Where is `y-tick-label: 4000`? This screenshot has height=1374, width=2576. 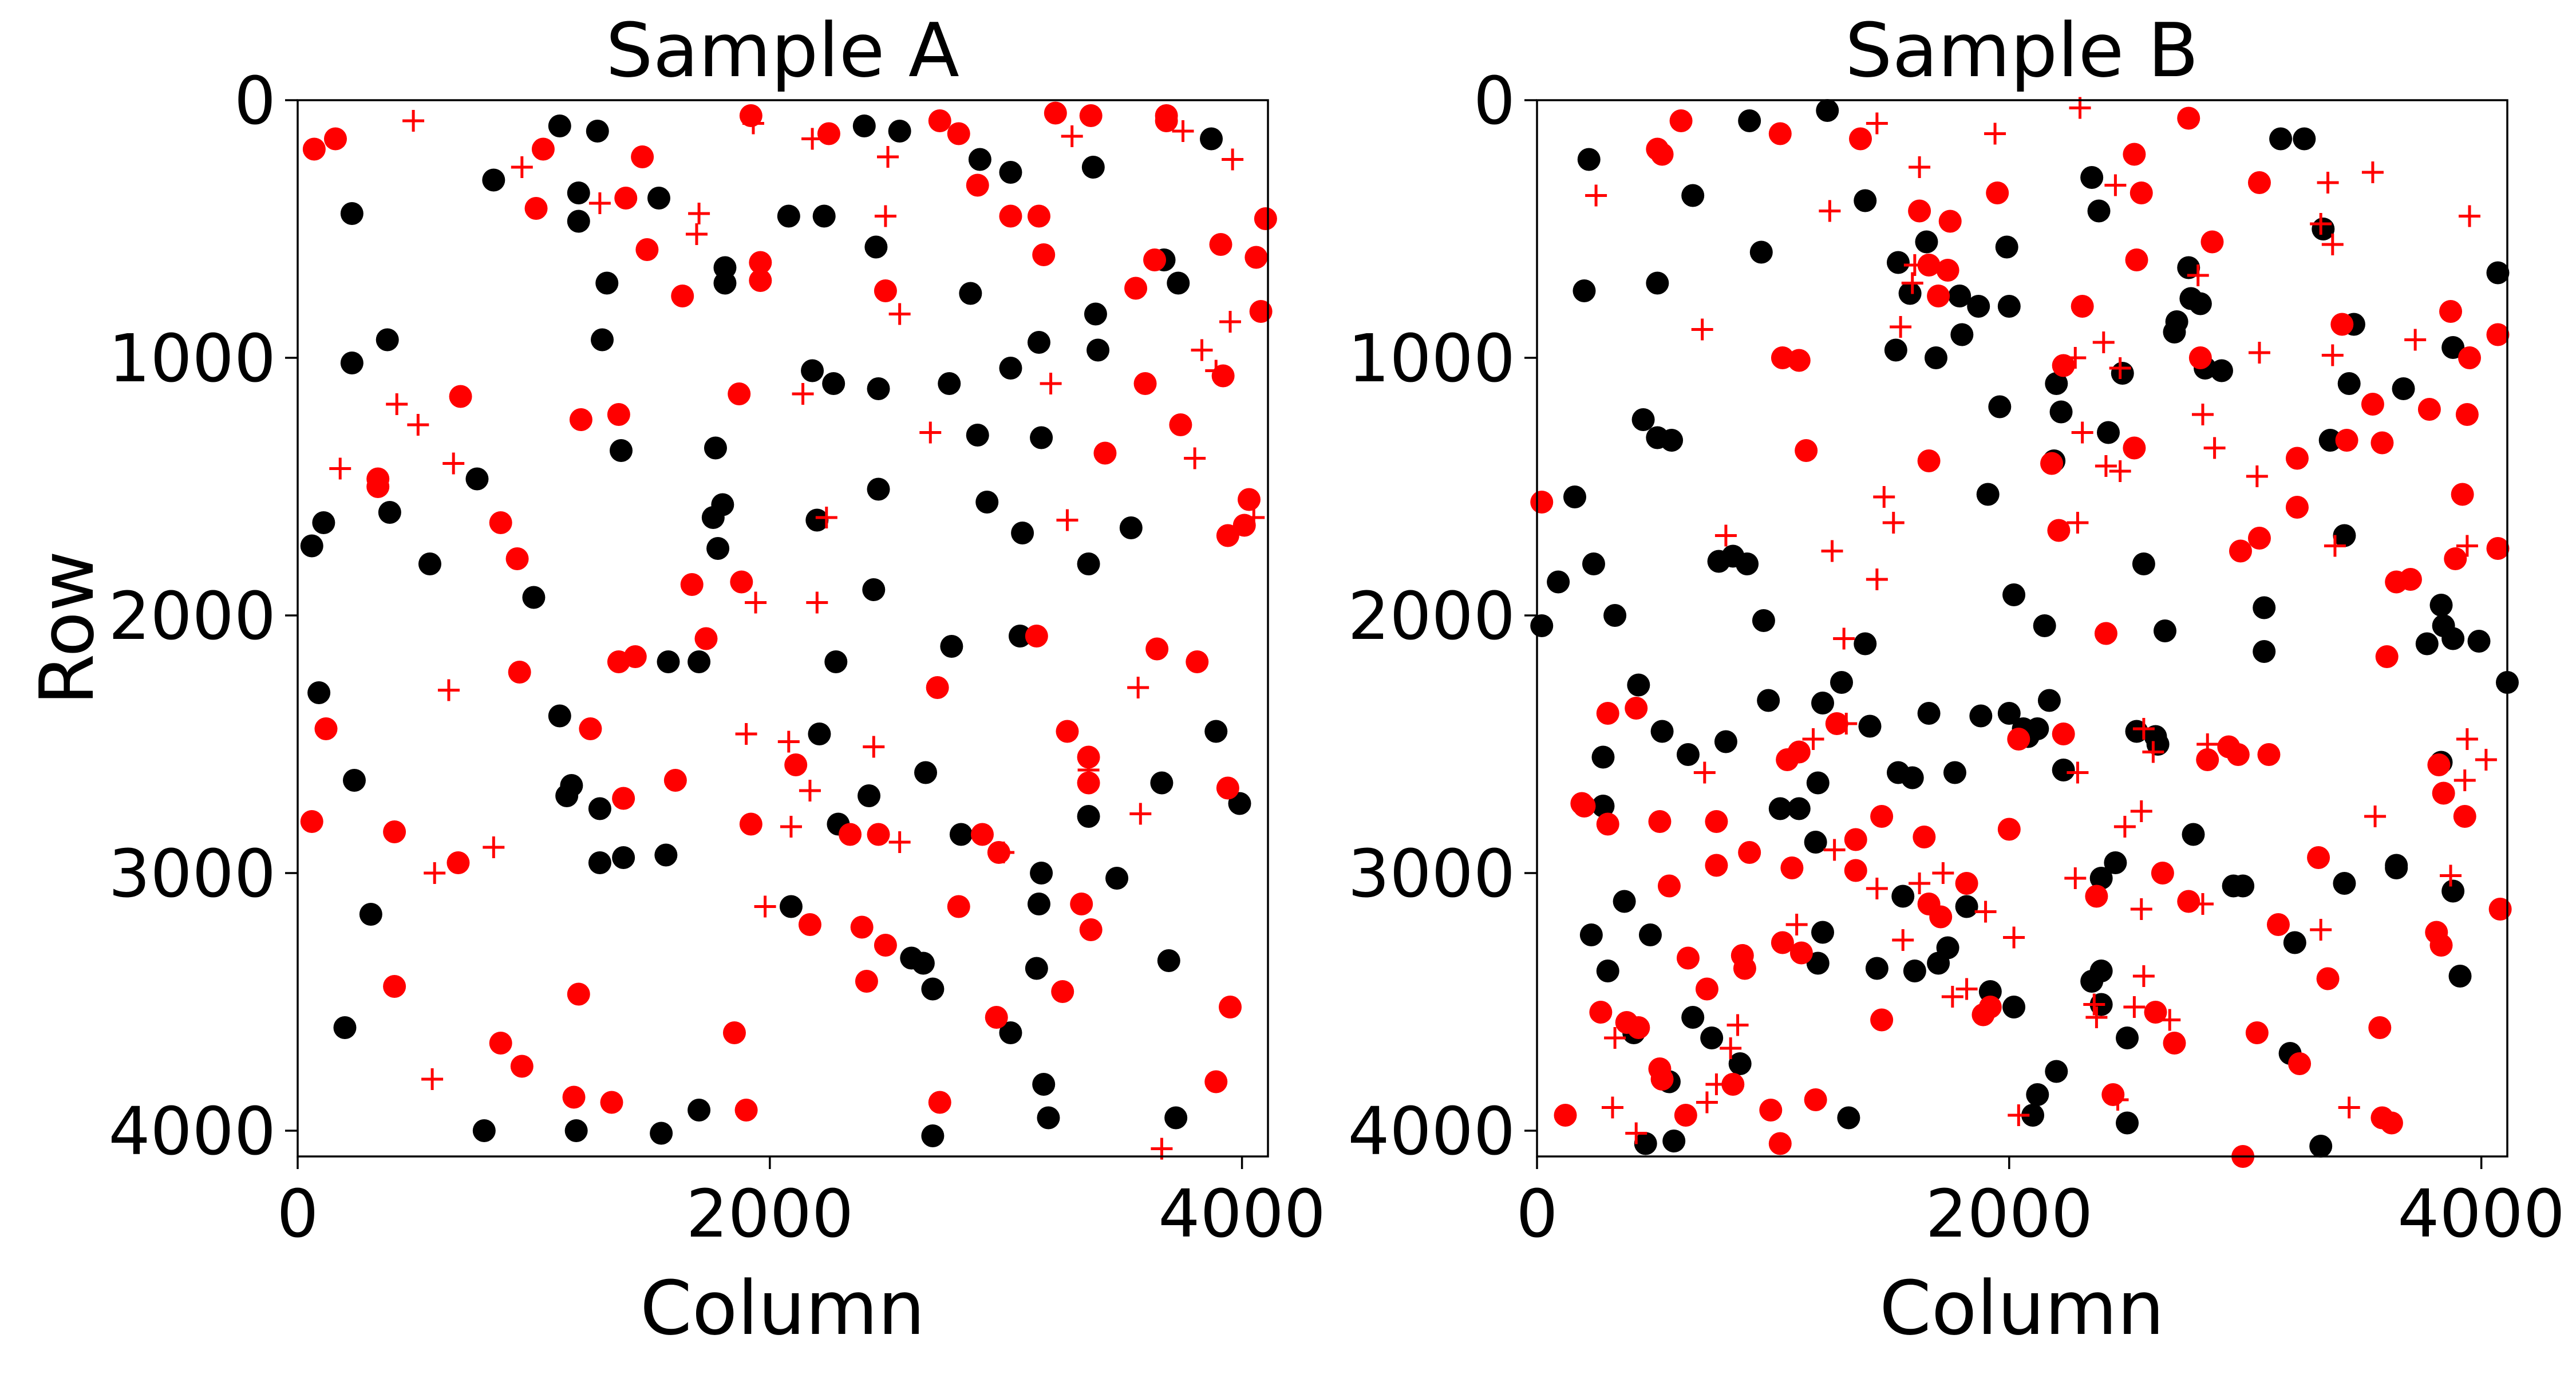 y-tick-label: 4000 is located at coordinates (1431, 1131).